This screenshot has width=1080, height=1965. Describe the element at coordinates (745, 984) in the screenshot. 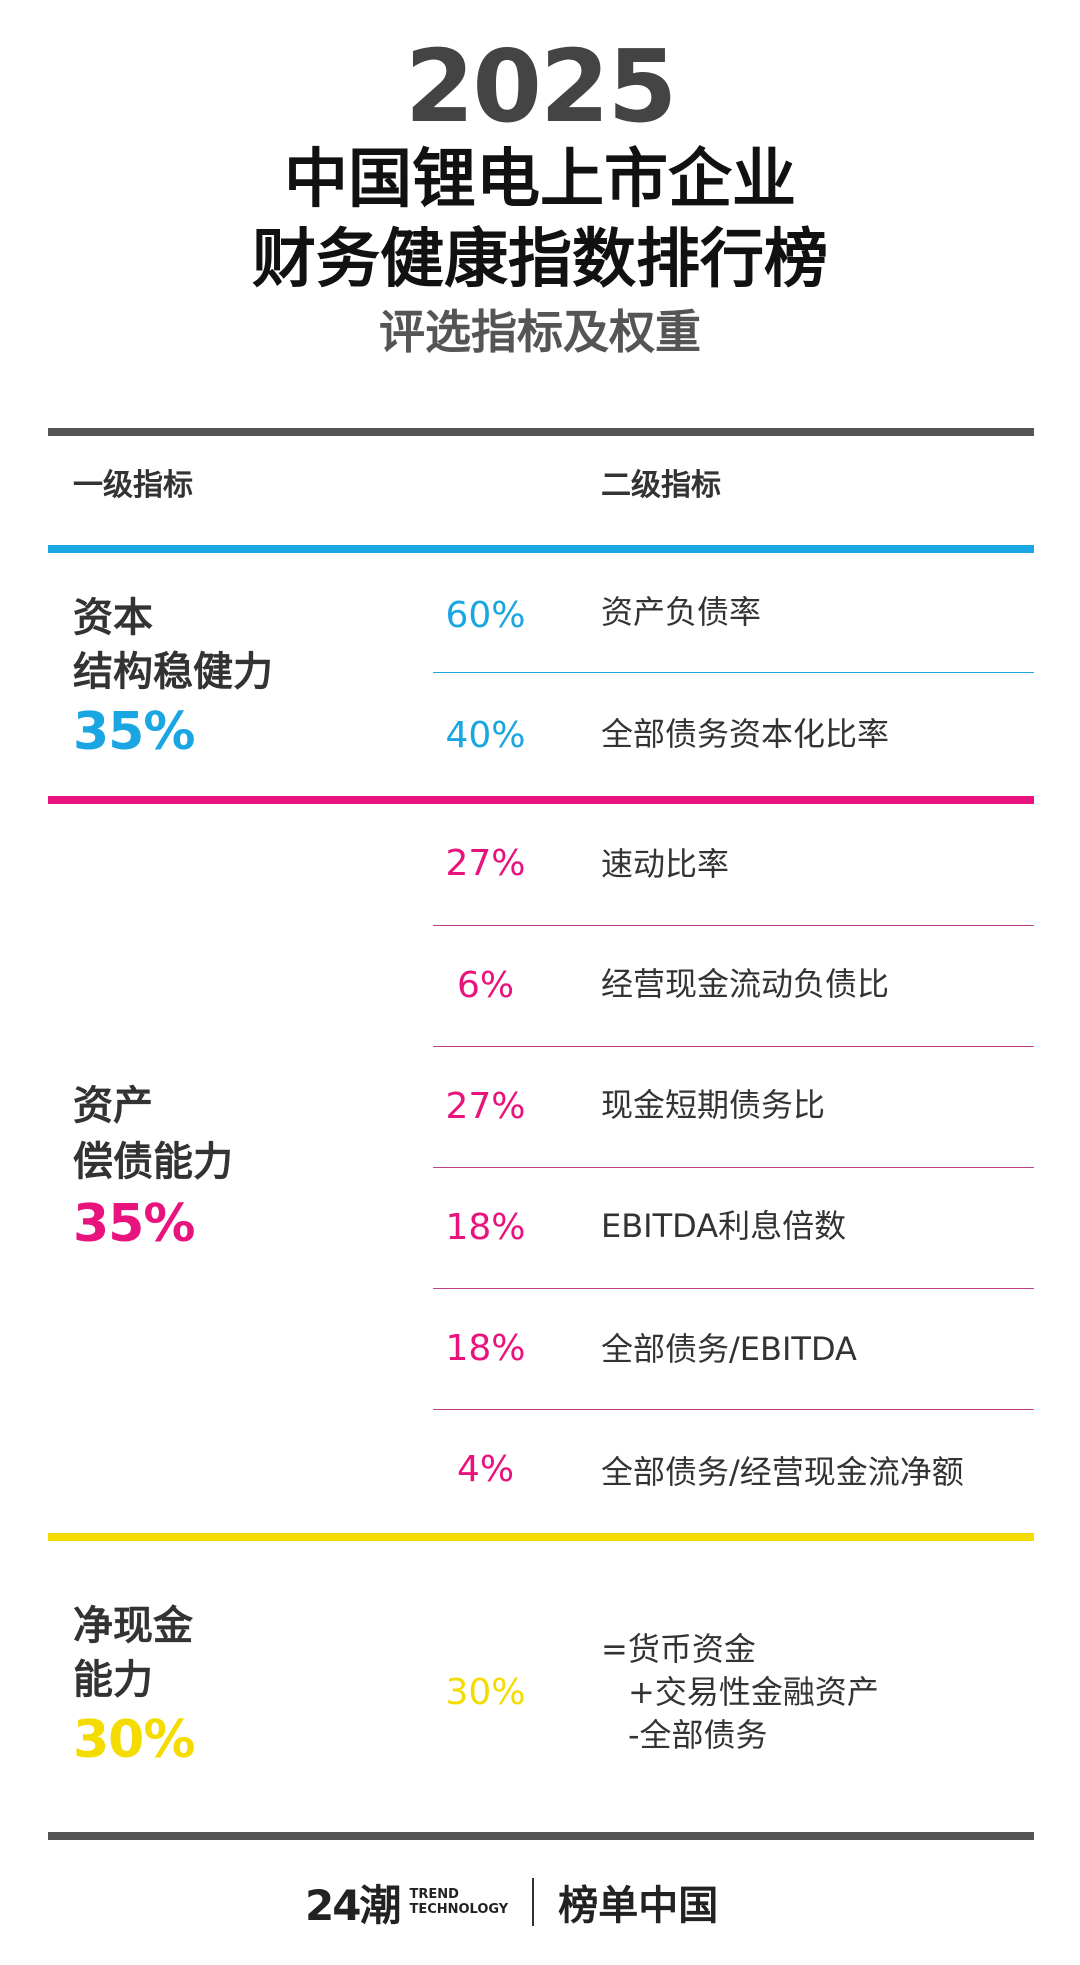

I see `item-name: 经营现金流动负债比` at that location.